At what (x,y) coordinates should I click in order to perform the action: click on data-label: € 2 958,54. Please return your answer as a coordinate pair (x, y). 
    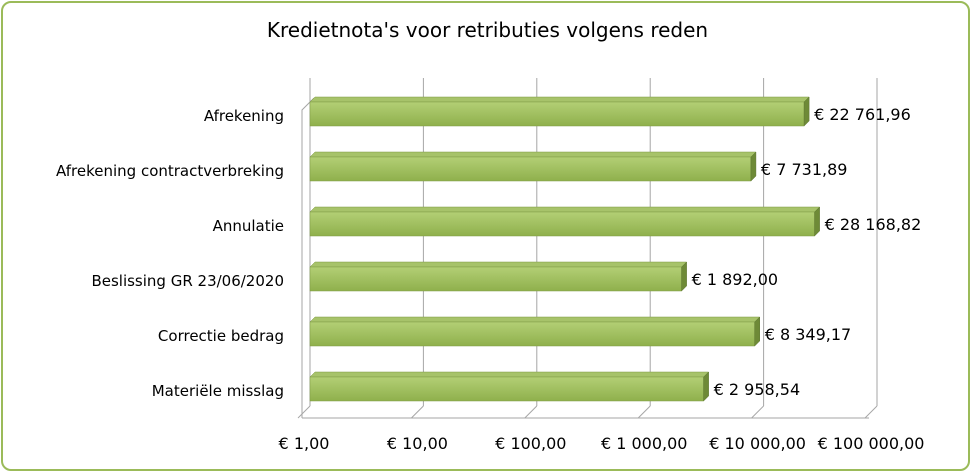
    Looking at the image, I should click on (757, 389).